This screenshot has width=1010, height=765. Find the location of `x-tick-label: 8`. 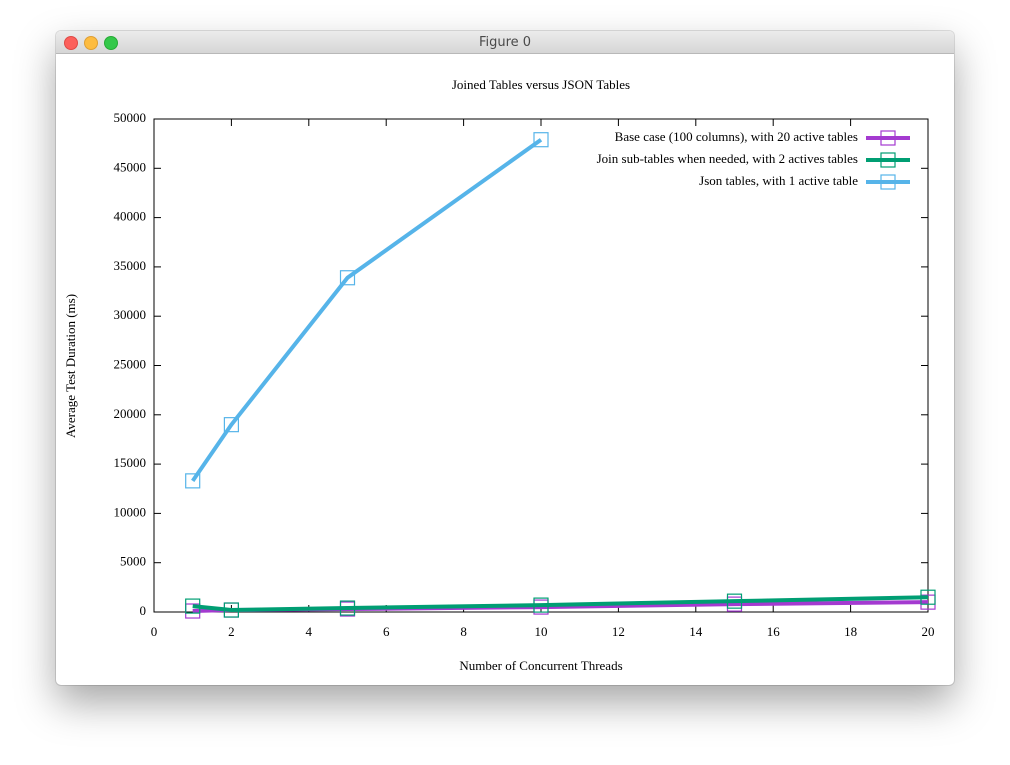

x-tick-label: 8 is located at coordinates (463, 631).